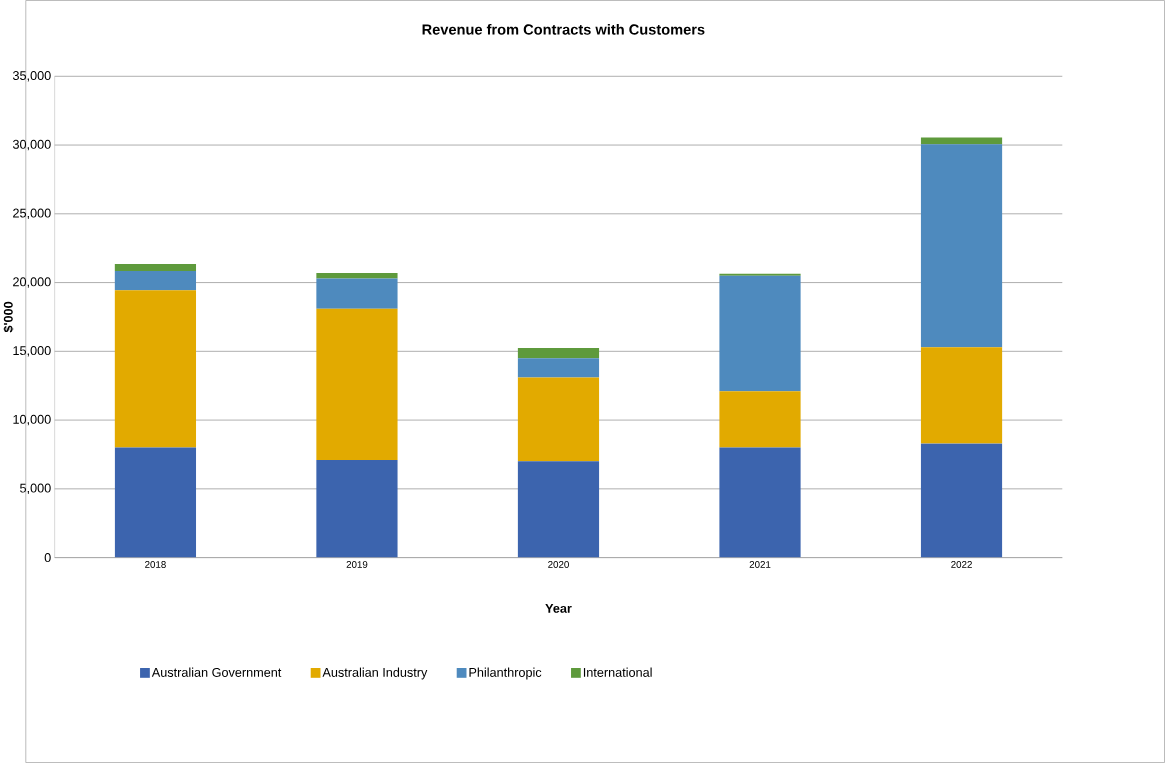  I want to click on legend-label: Philanthropic, so click(505, 673).